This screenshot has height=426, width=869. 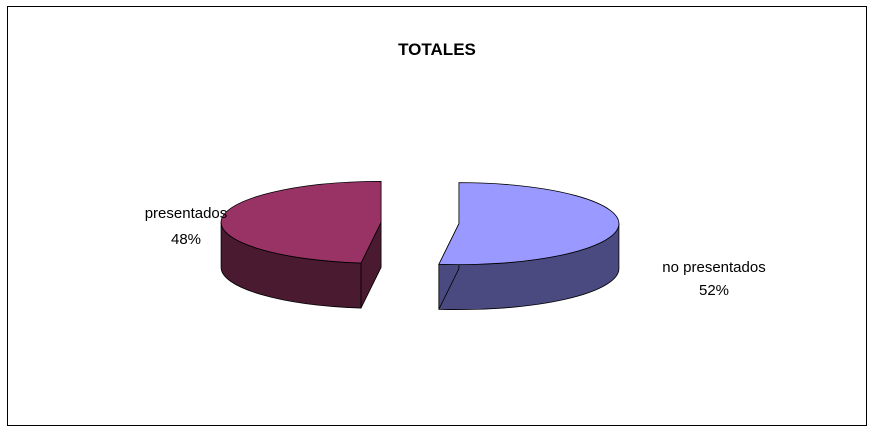 I want to click on slice-label-presentados: presentados, so click(x=186, y=213).